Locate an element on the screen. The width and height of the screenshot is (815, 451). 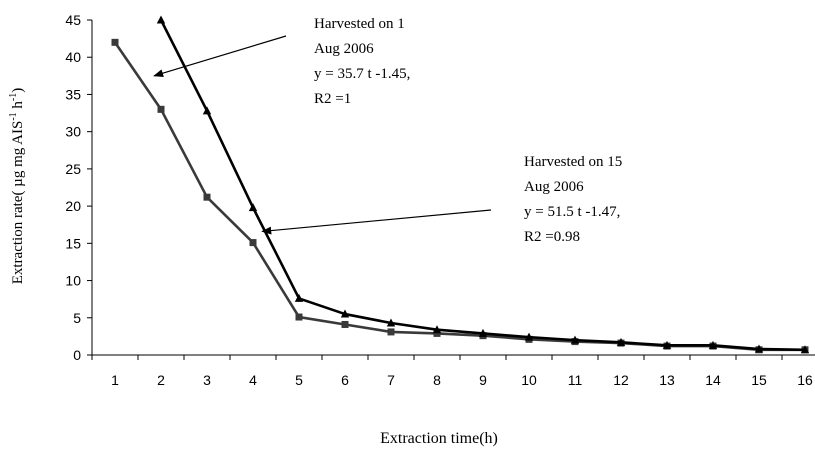
y-axis-title: Extraction rate( µg mg AIS-1 h-1) is located at coordinates (17, 186).